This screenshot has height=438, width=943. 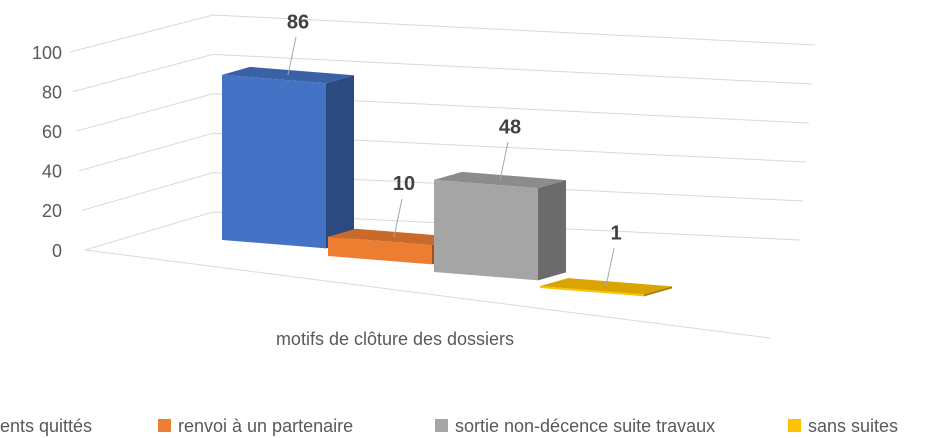 I want to click on data-label: 1, so click(x=615, y=234).